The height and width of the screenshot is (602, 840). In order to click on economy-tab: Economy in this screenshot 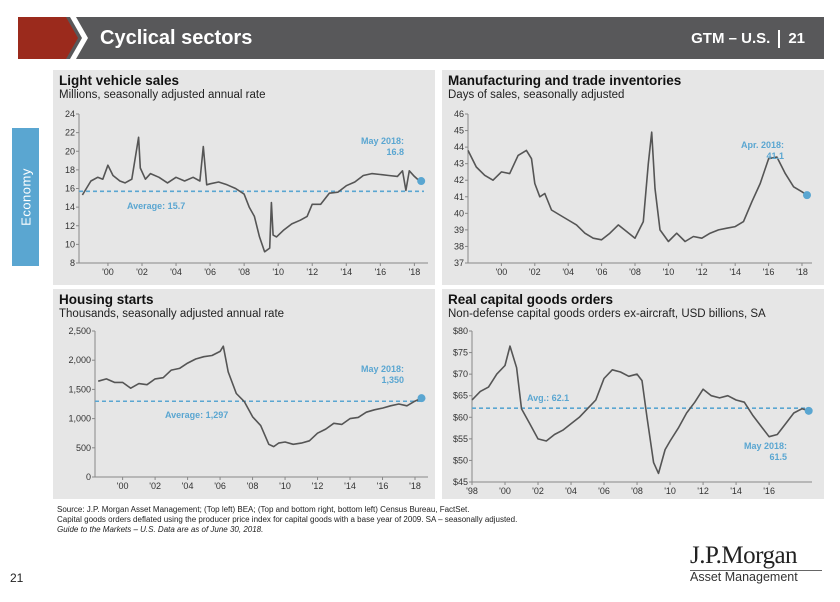, I will do `click(25, 197)`.